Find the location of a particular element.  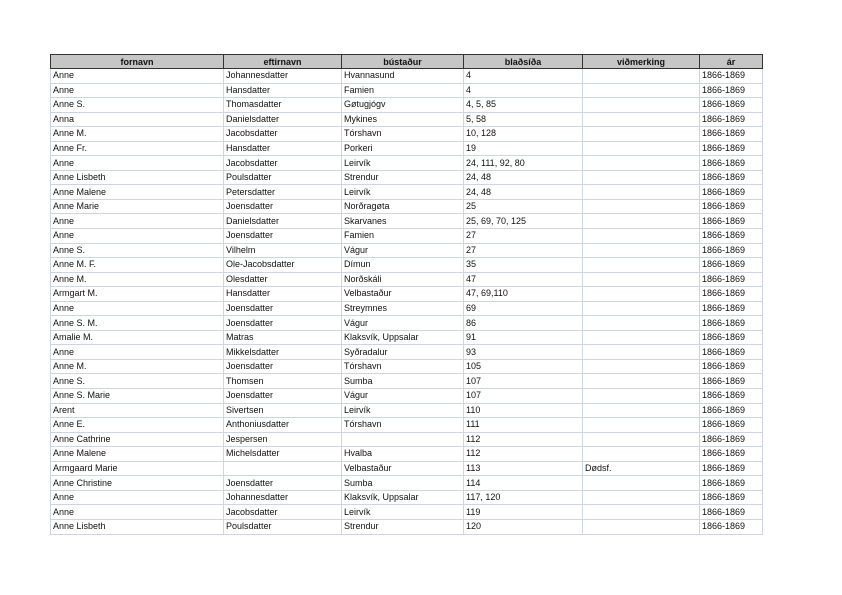

cell-bladsida: 105 is located at coordinates (523, 366).